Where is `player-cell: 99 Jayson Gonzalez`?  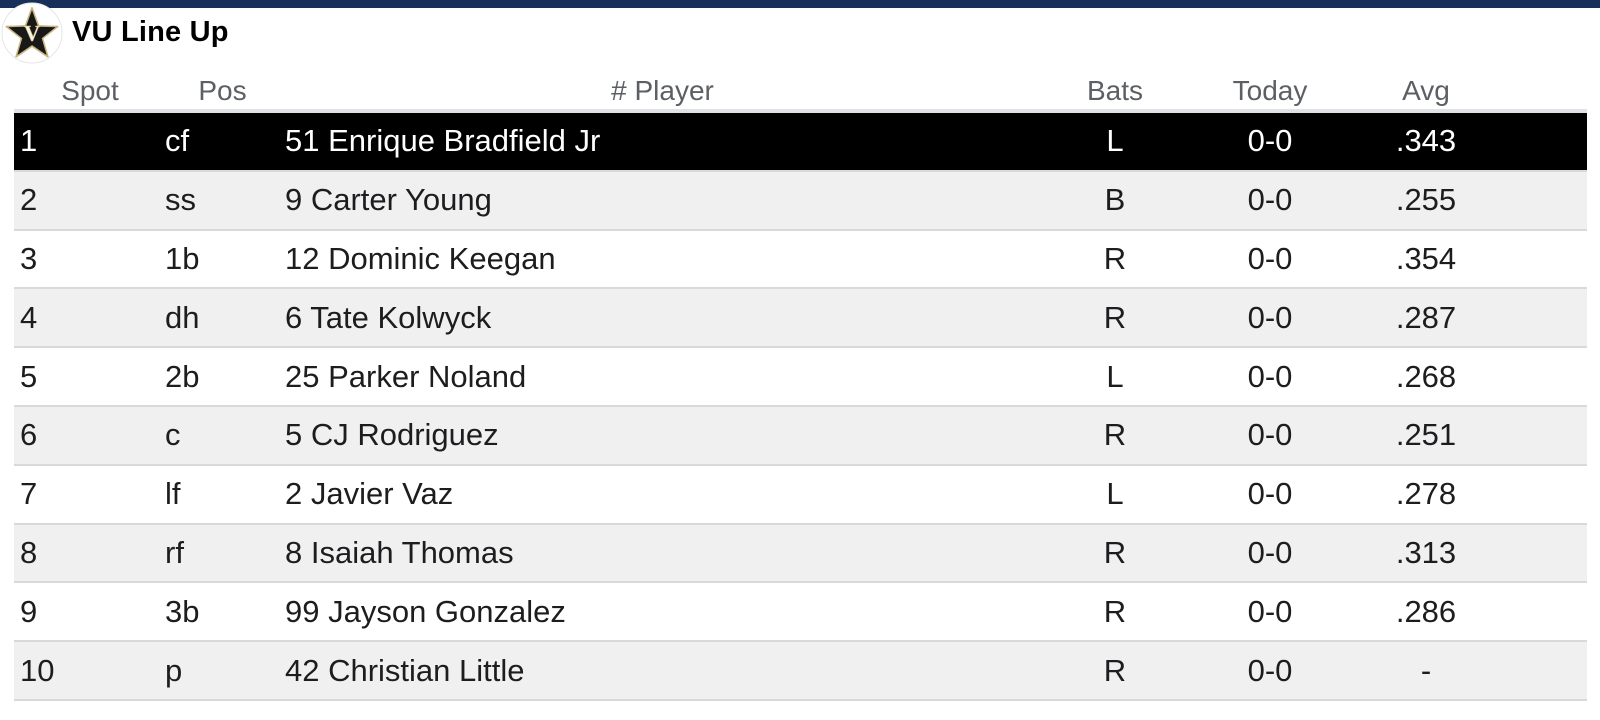
player-cell: 99 Jayson Gonzalez is located at coordinates (425, 611).